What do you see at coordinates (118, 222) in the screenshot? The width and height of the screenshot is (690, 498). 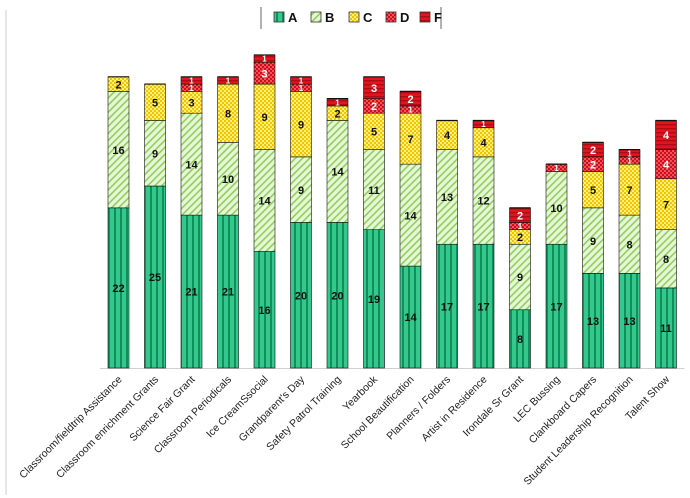 I see `bar-stack: 22 16 2` at bounding box center [118, 222].